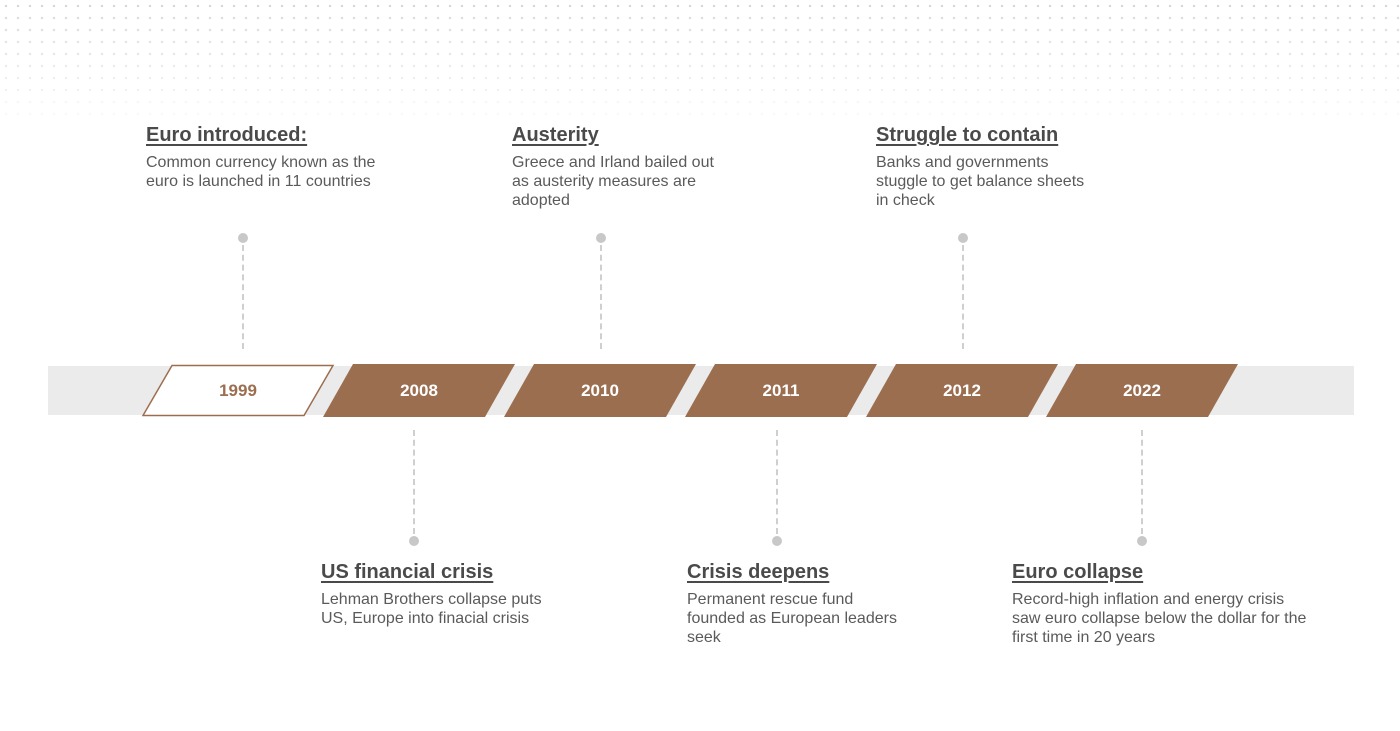  I want to click on year-label: 2011, so click(781, 390).